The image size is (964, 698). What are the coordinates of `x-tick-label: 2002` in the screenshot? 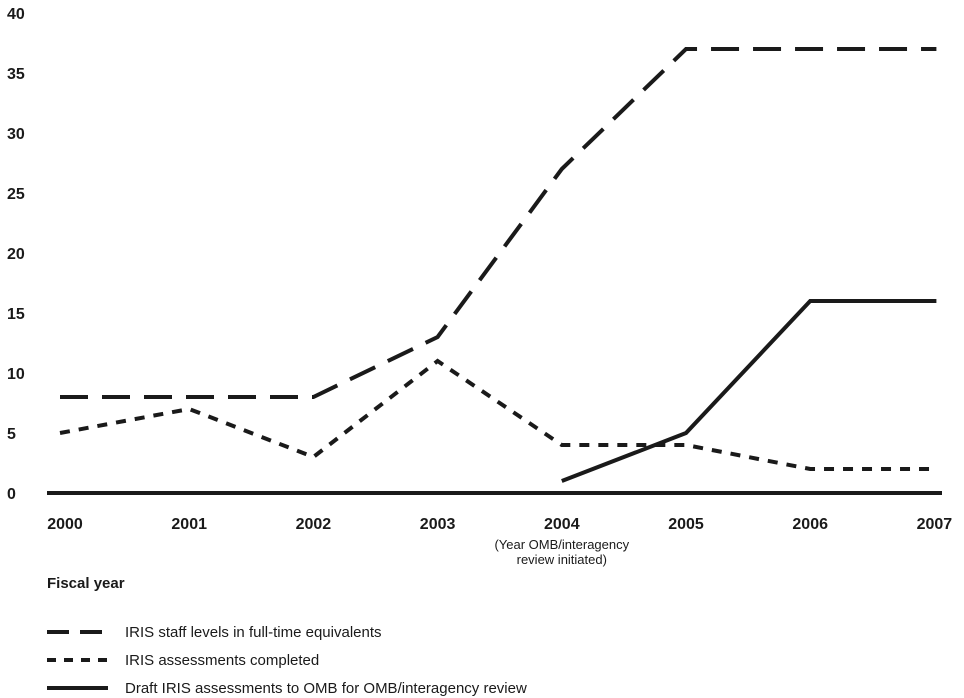 It's located at (314, 524).